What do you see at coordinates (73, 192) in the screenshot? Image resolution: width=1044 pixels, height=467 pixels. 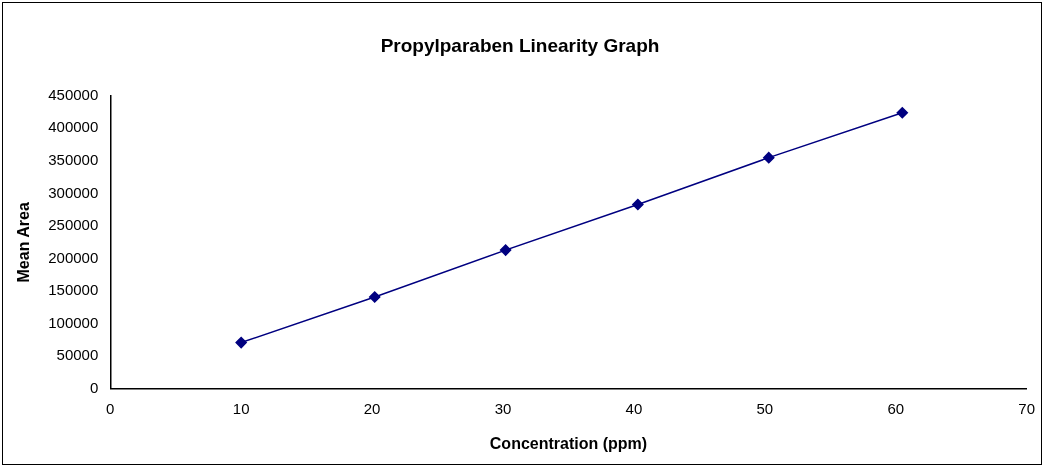 I see `y-tick-label: 300000` at bounding box center [73, 192].